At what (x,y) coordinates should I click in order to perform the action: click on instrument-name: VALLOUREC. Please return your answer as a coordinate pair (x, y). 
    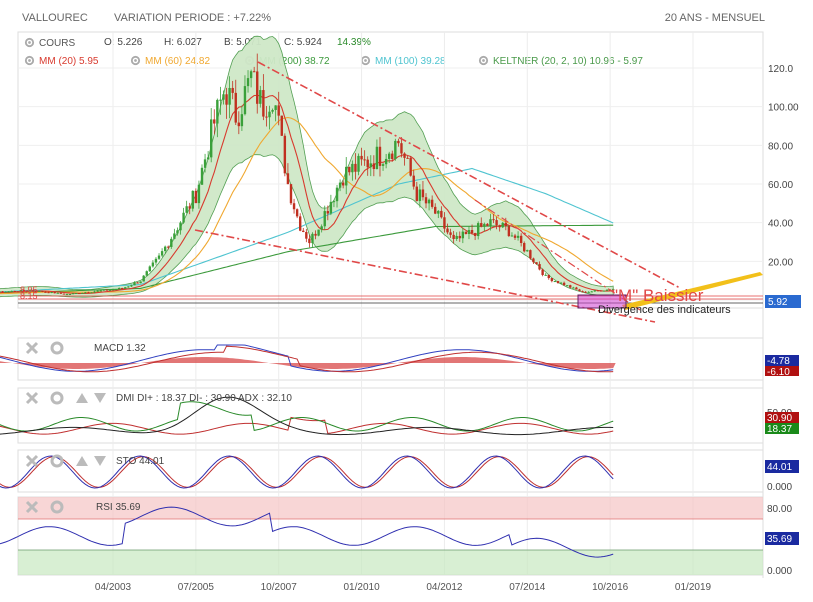
    Looking at the image, I should click on (55, 18).